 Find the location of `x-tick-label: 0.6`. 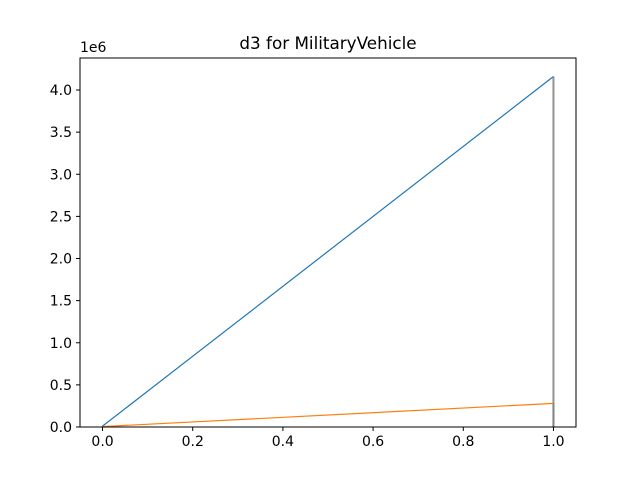

x-tick-label: 0.6 is located at coordinates (373, 442).